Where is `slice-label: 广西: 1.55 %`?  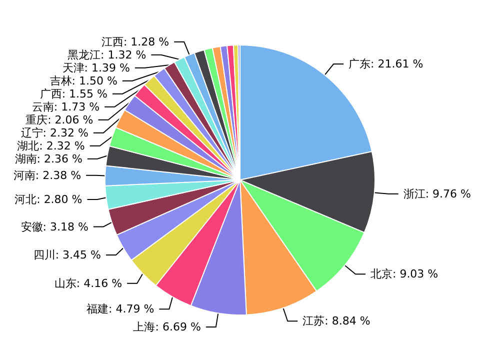 slice-label: 广西: 1.55 % is located at coordinates (74, 93).